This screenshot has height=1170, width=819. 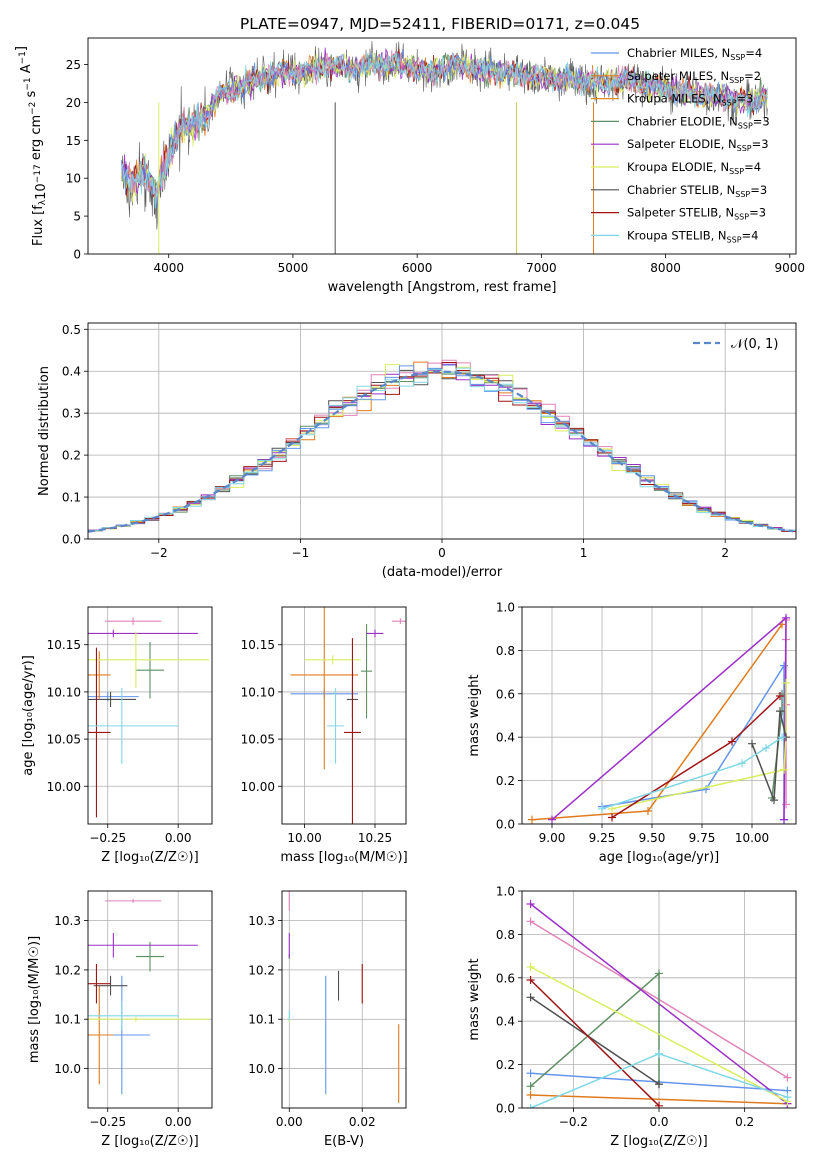 What do you see at coordinates (702, 838) in the screenshot?
I see `x-tick-label: 9.75` at bounding box center [702, 838].